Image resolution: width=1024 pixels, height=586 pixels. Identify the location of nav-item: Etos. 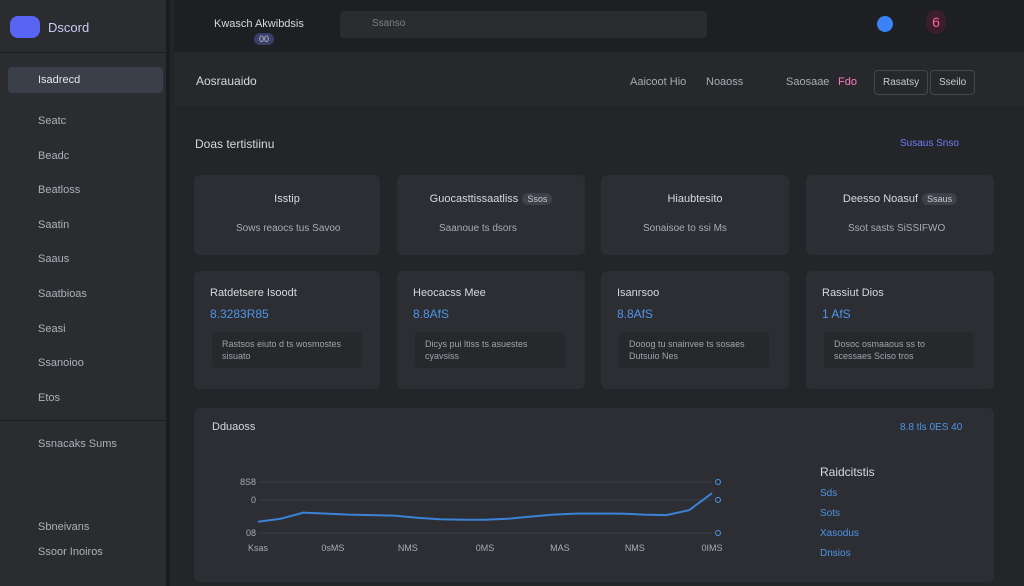
(49, 397).